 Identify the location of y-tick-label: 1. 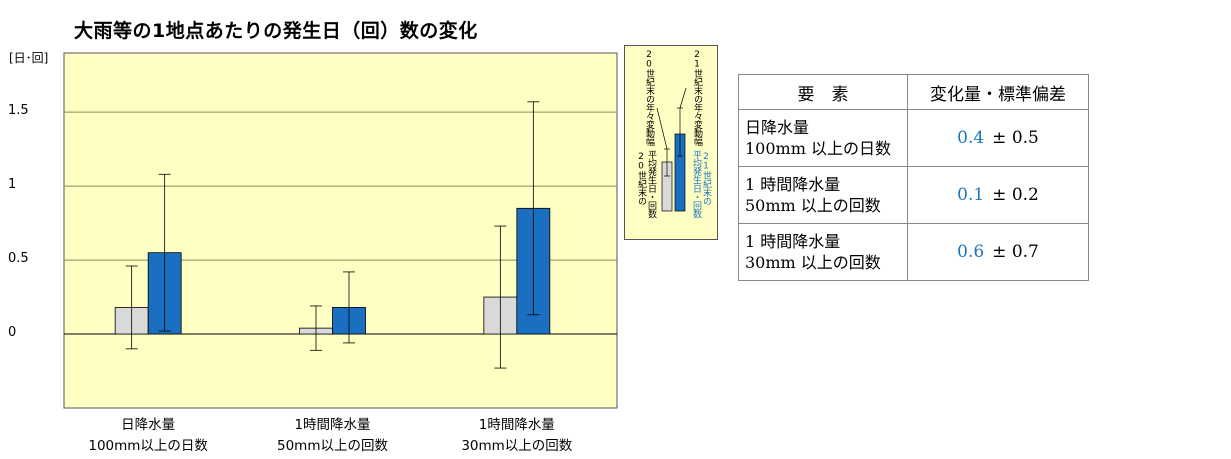
(12, 185).